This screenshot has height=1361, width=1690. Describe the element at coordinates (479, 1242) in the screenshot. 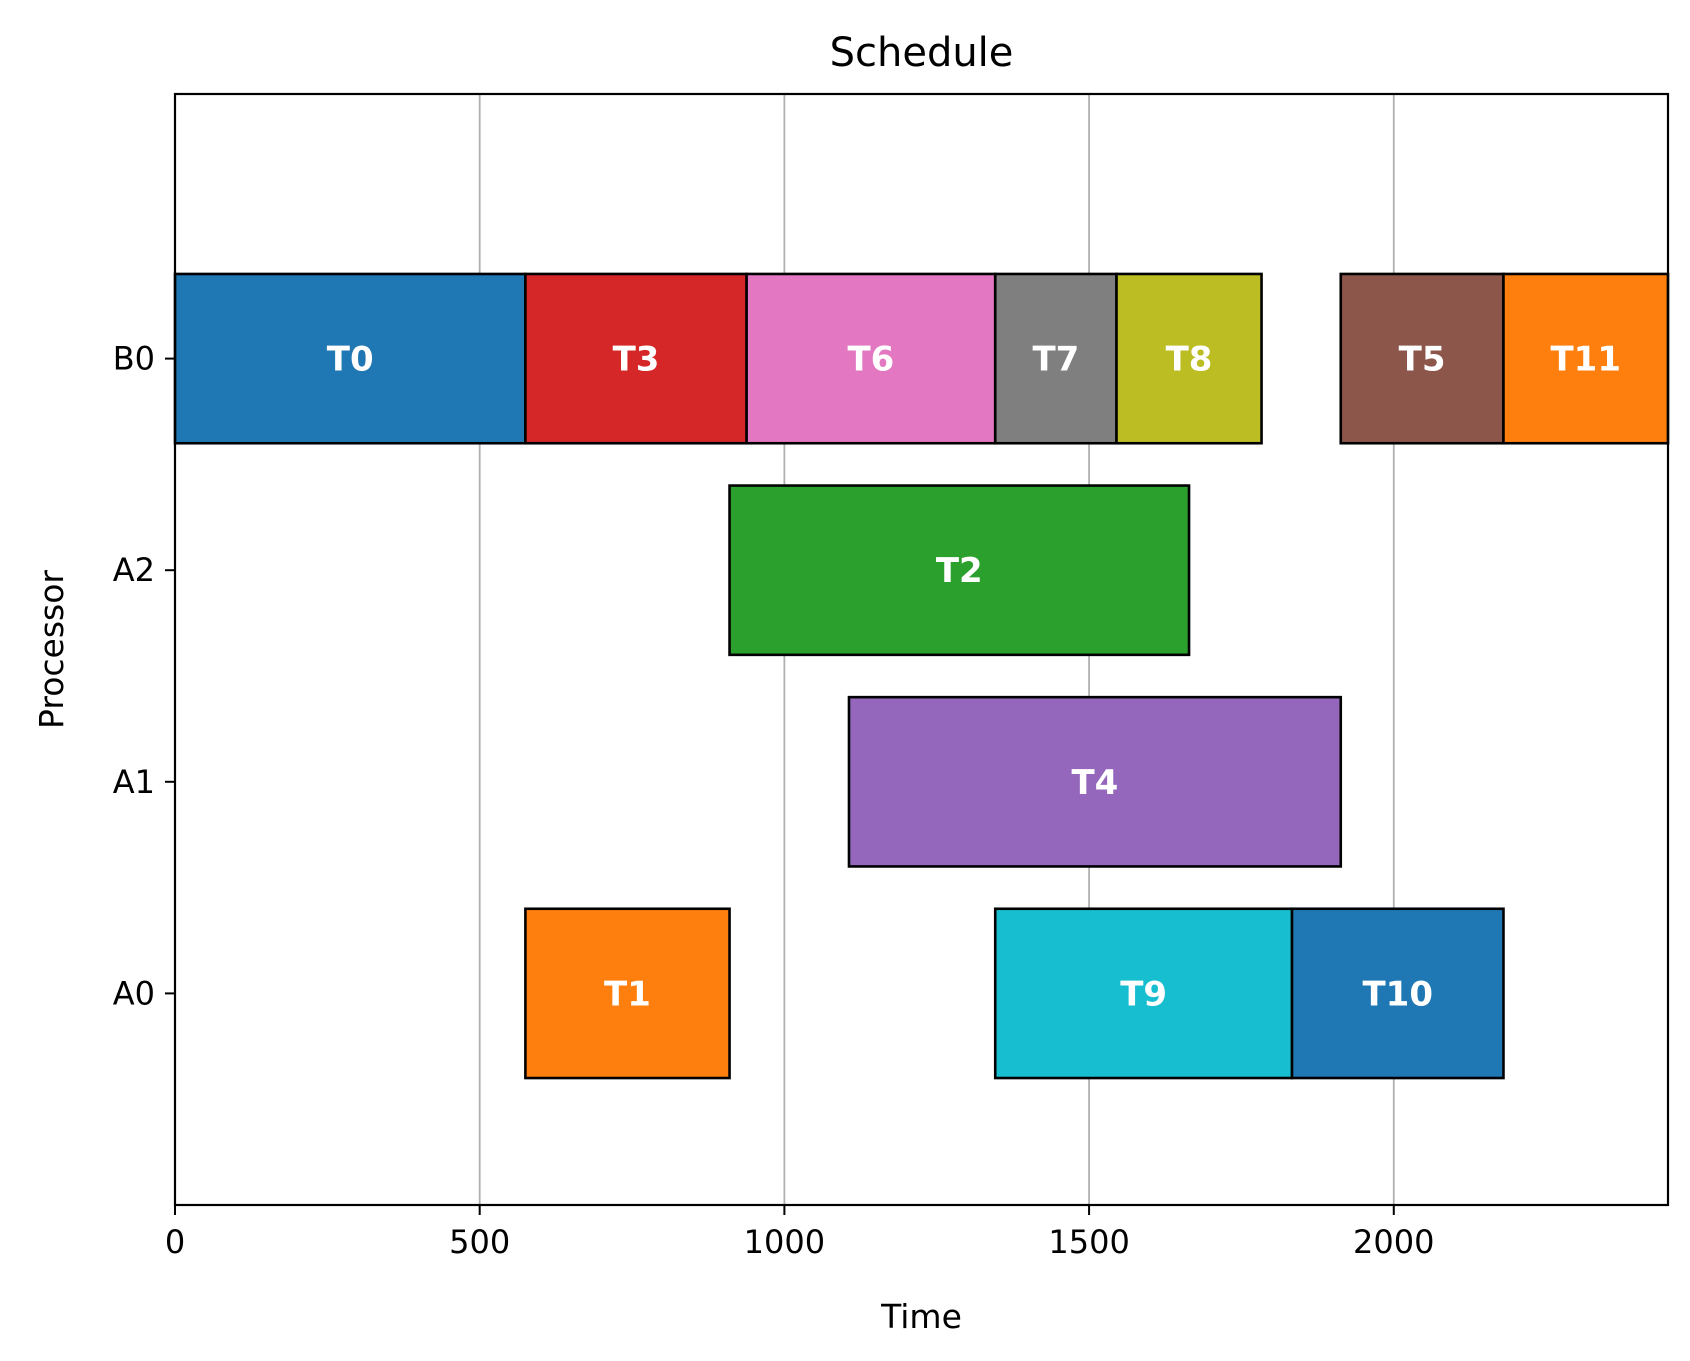

I see `x-tick-label: 500` at that location.